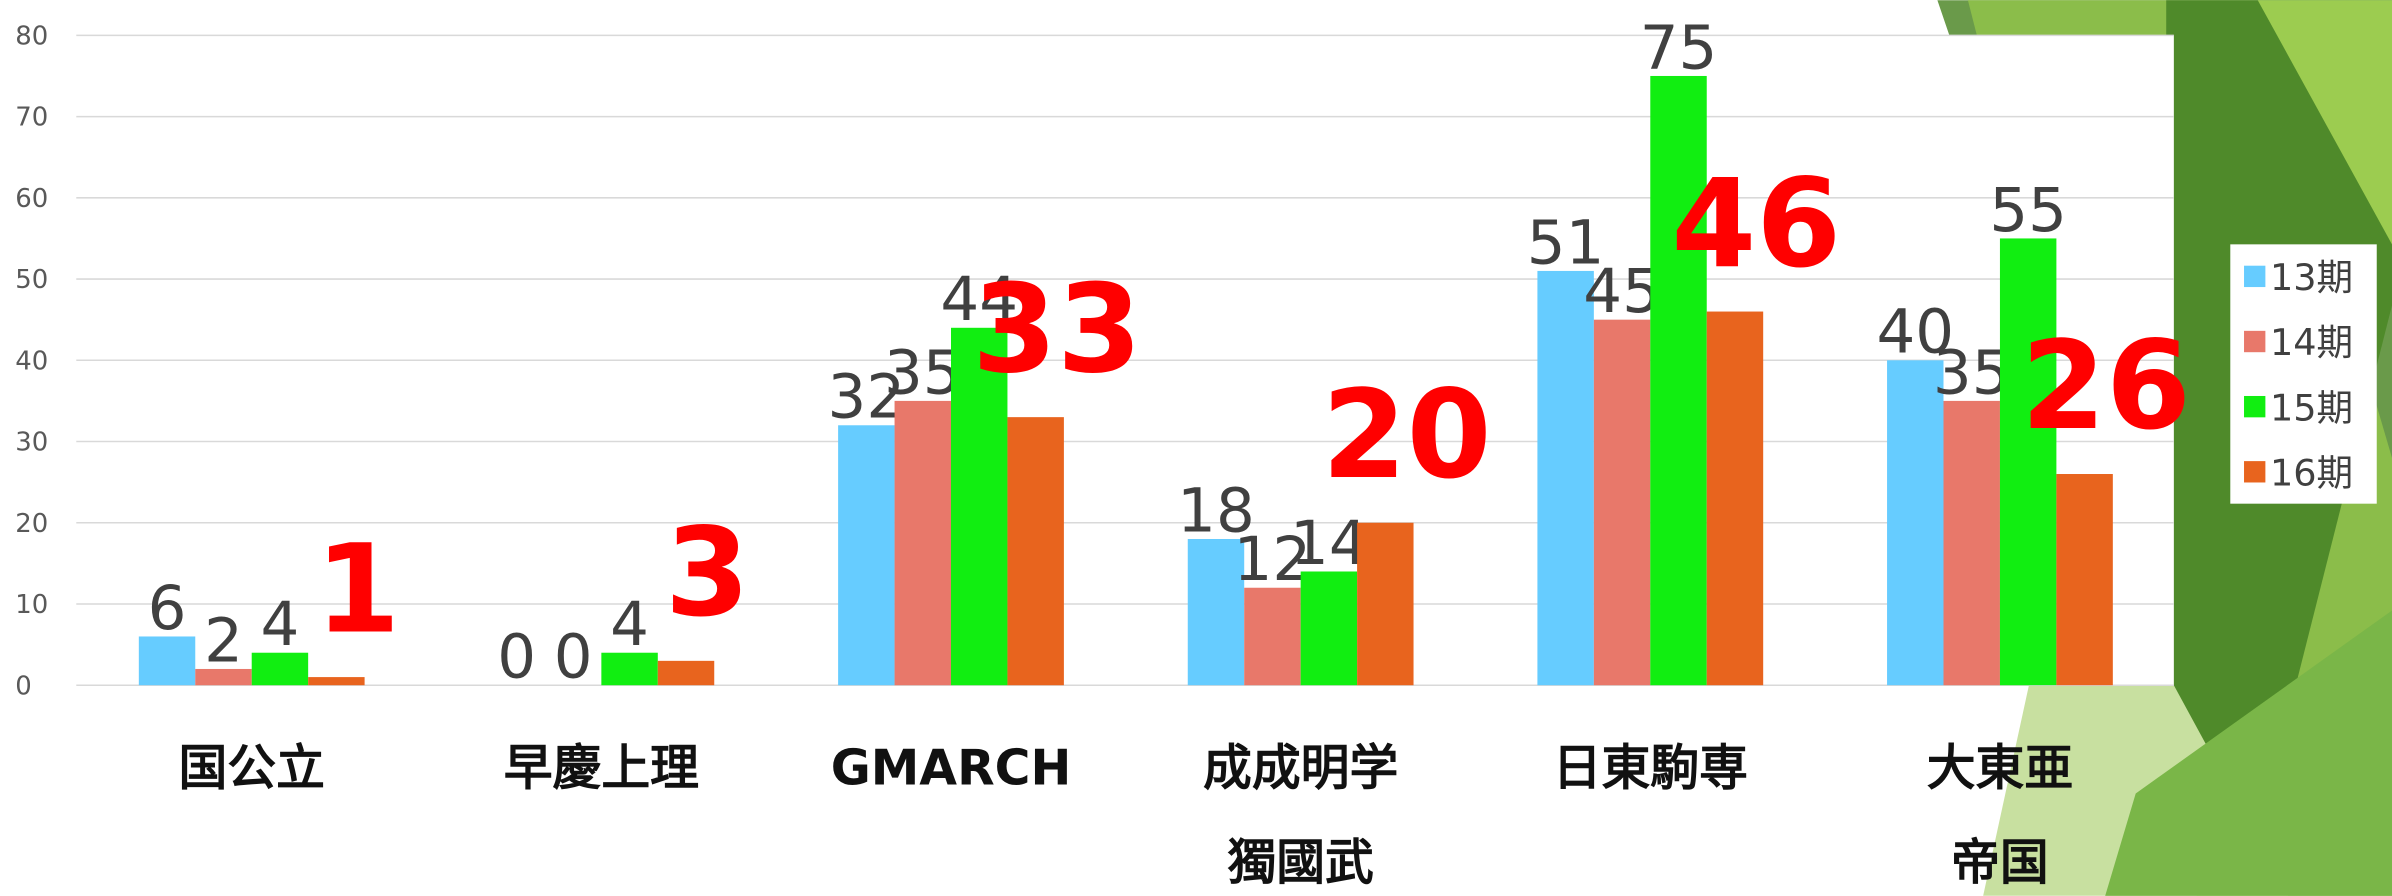 The width and height of the screenshot is (2392, 896). Describe the element at coordinates (1679, 47) in the screenshot. I see `data-label: 75` at that location.